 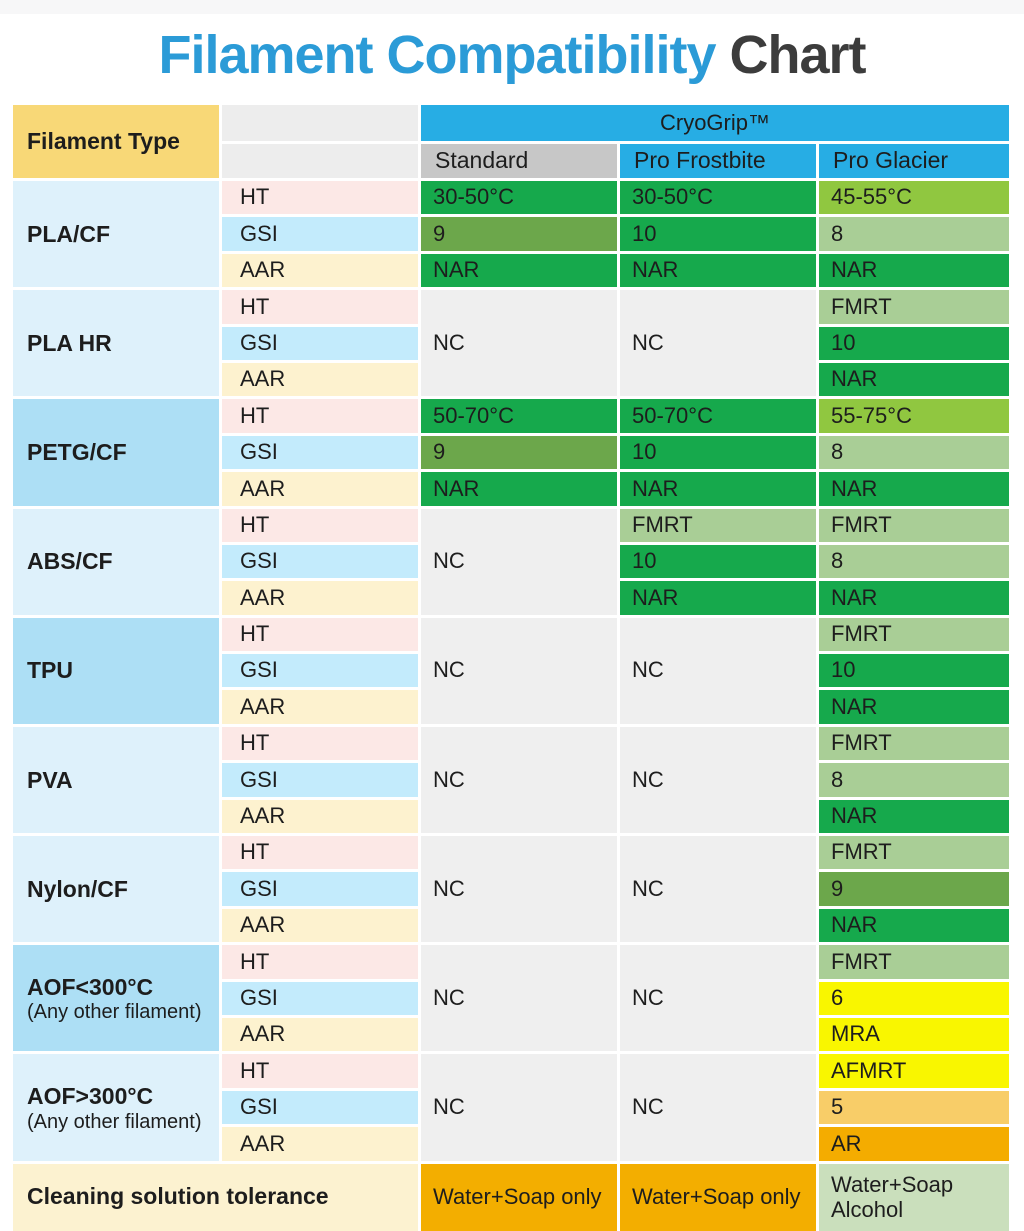 I want to click on filament-name: PETG/CF, so click(x=77, y=452).